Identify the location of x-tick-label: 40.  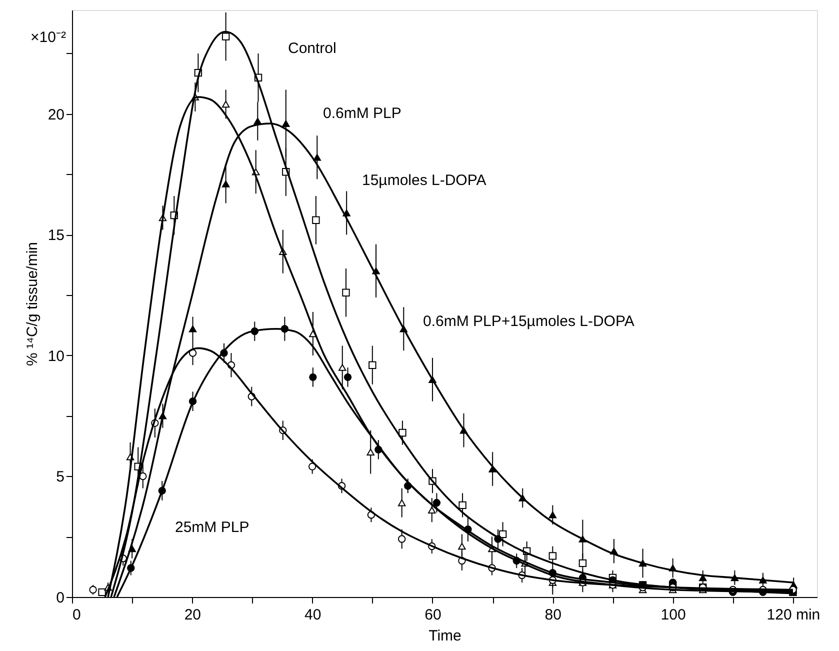
(313, 615).